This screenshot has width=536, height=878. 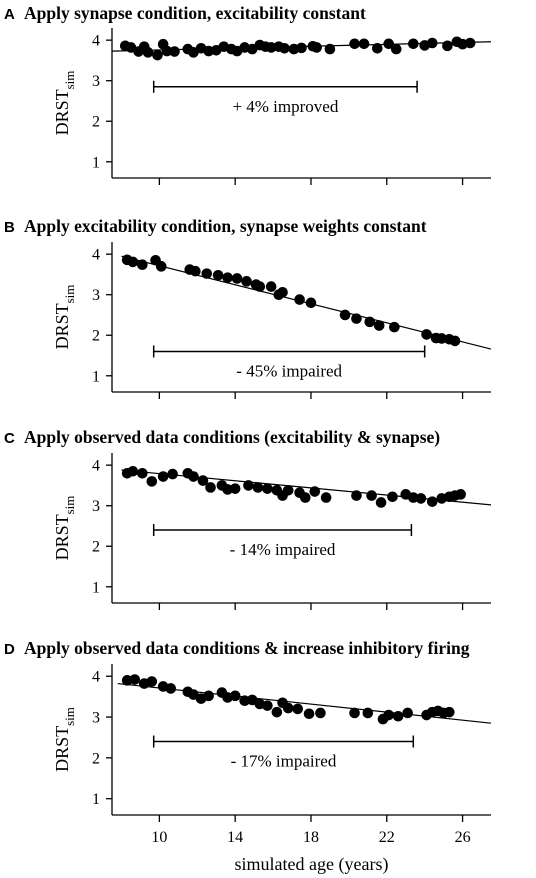 What do you see at coordinates (62, 326) in the screenshot?
I see `panel-b-ylabel-main: DRST` at bounding box center [62, 326].